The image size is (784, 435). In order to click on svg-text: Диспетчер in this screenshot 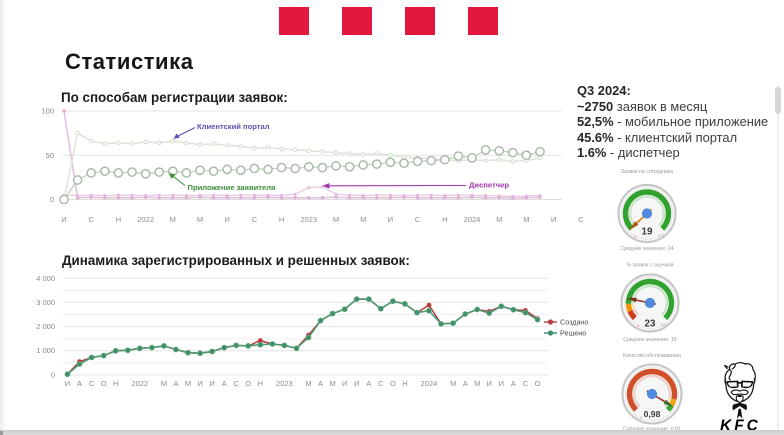, I will do `click(489, 185)`.